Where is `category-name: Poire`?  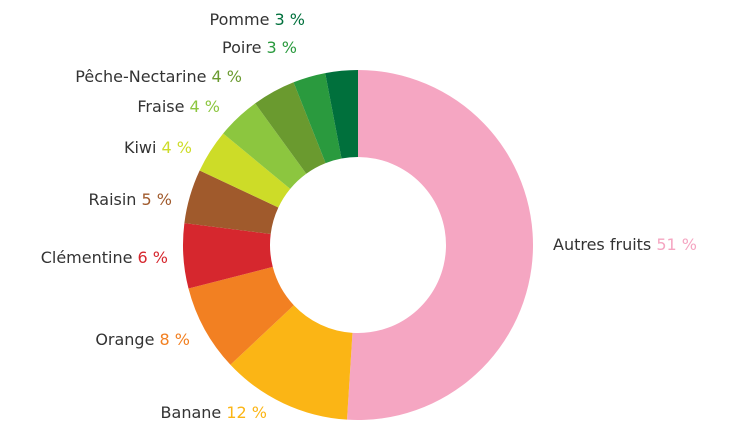
category-name: Poire is located at coordinates (241, 47).